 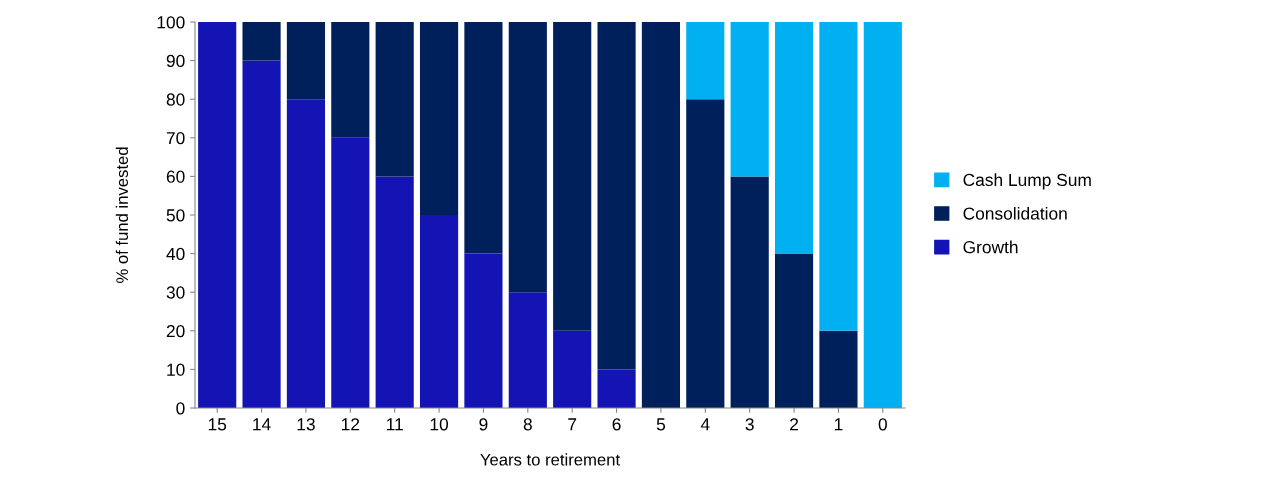 What do you see at coordinates (483, 424) in the screenshot?
I see `x-tick-label: 9` at bounding box center [483, 424].